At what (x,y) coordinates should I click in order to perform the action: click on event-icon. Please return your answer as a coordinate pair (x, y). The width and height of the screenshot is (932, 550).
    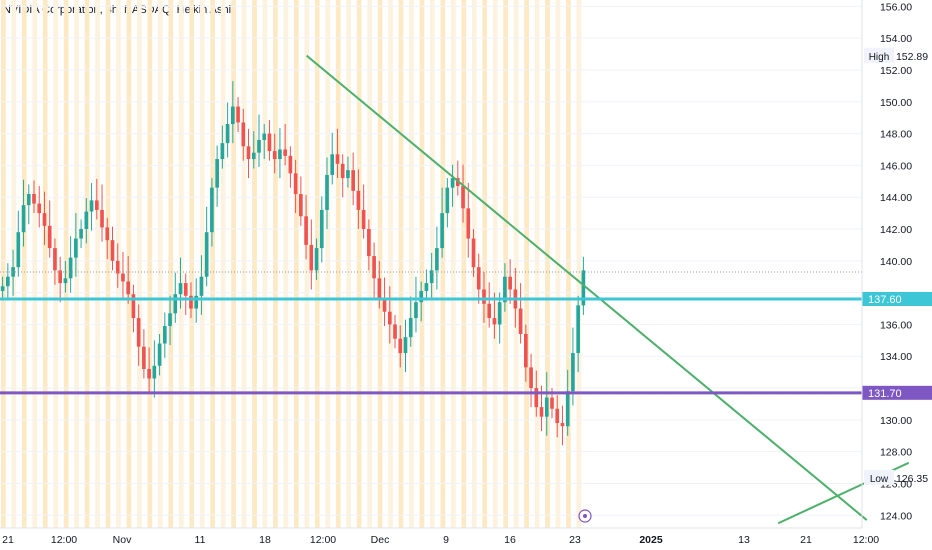
    Looking at the image, I should click on (585, 516).